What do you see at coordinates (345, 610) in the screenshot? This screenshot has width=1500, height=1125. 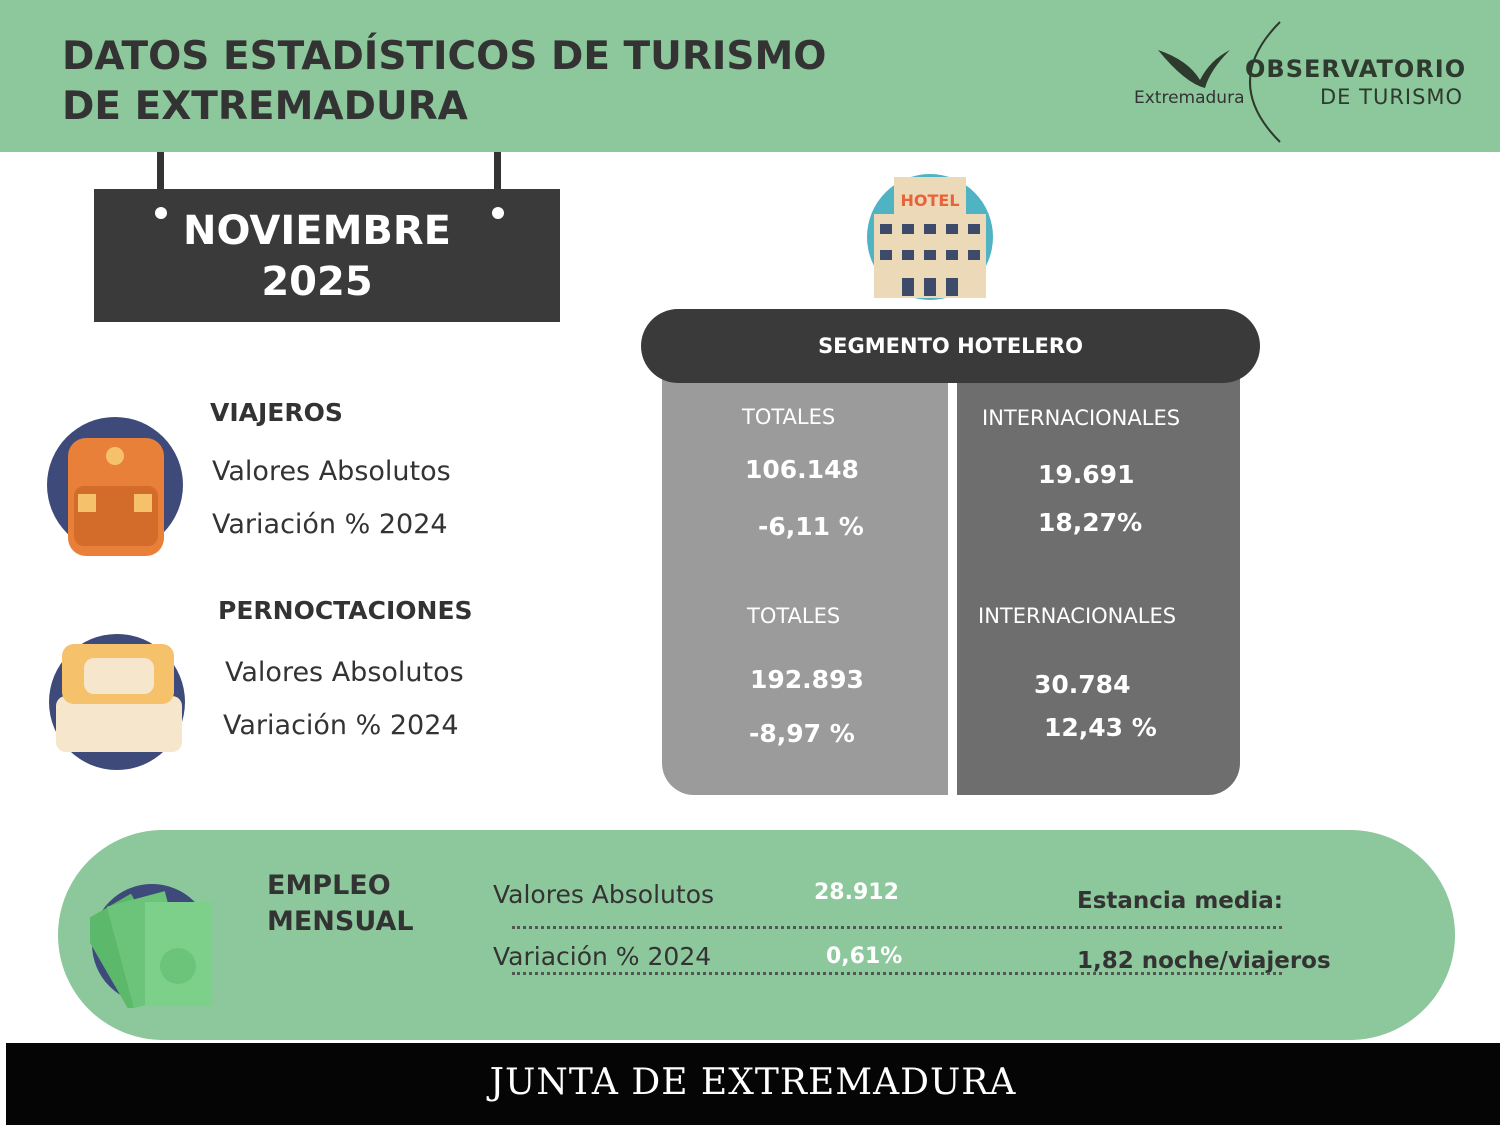 I see `section-title: PERNOCTACIONES` at bounding box center [345, 610].